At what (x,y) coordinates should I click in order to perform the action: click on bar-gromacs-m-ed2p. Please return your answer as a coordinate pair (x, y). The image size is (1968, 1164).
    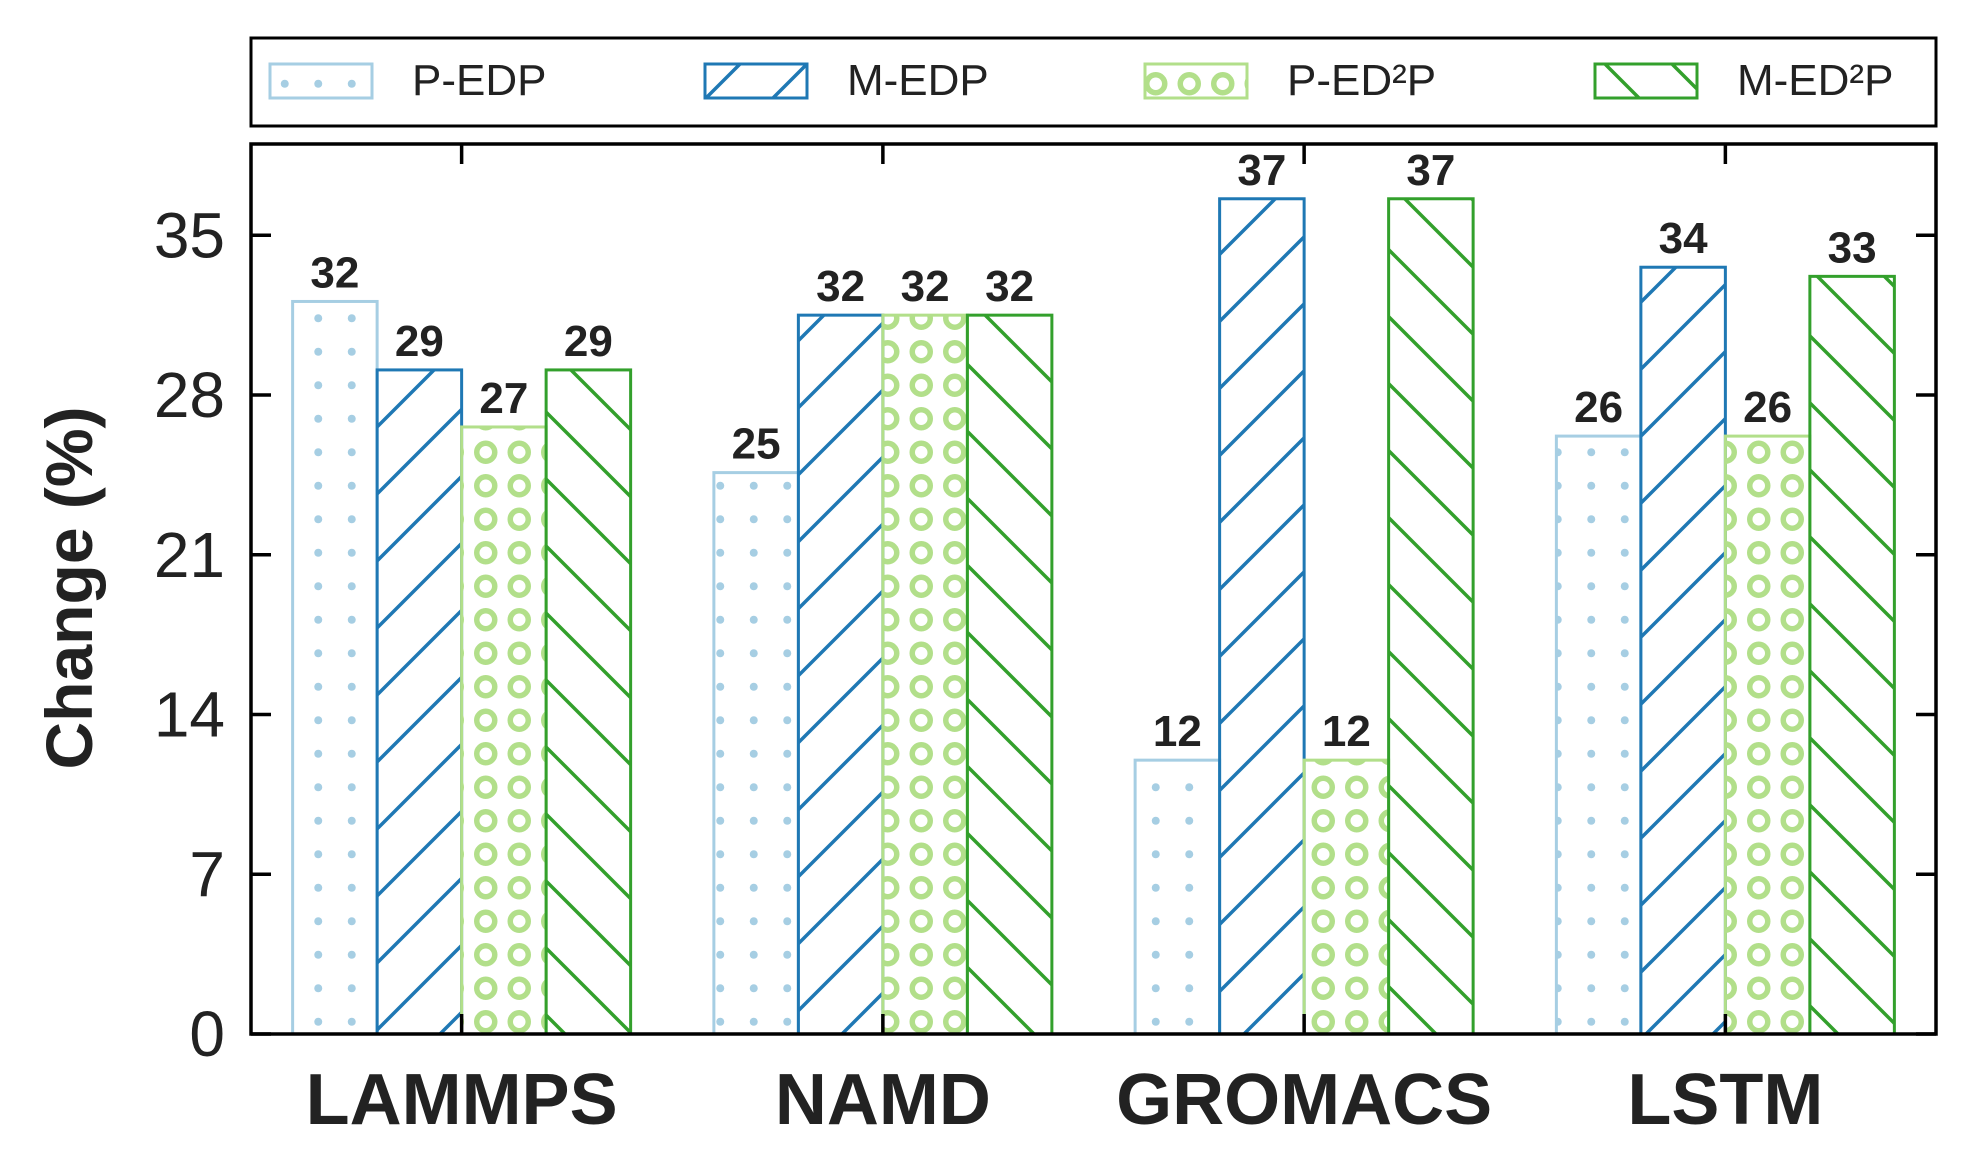
    Looking at the image, I should click on (1431, 616).